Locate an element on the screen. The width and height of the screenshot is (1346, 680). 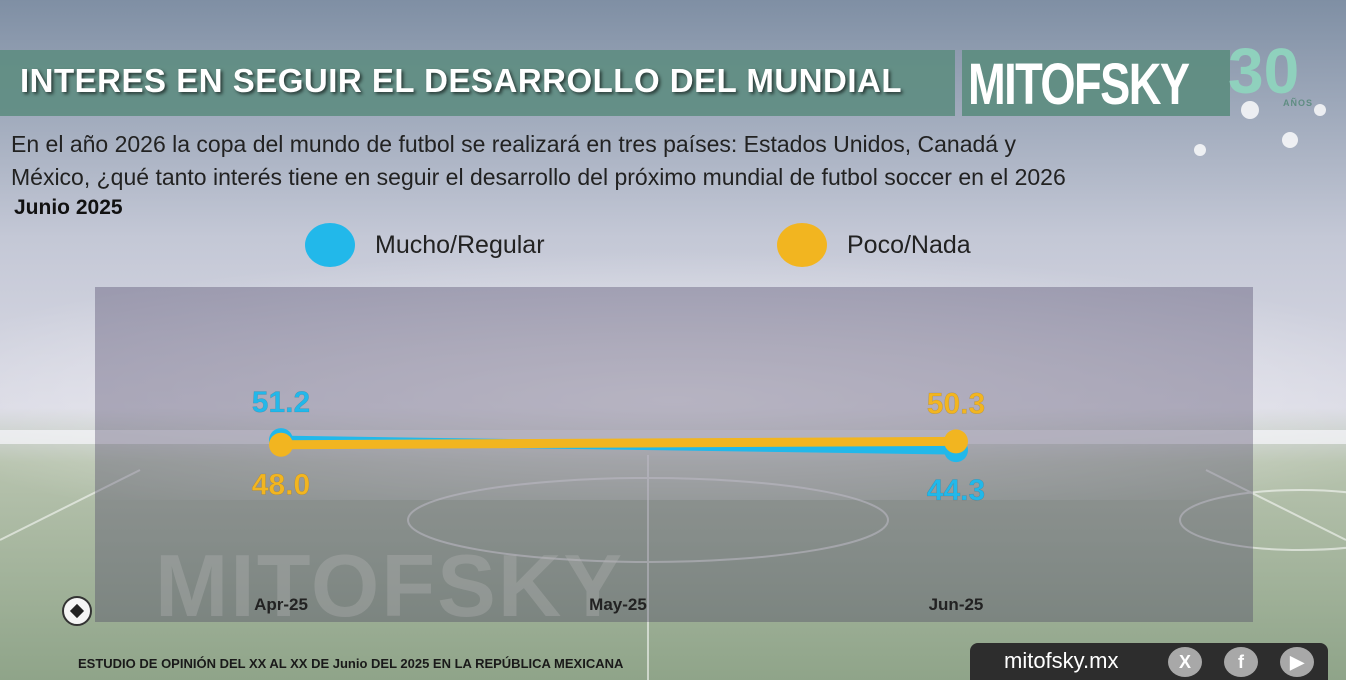
x-tick-label-may-25: May-25 is located at coordinates (618, 604).